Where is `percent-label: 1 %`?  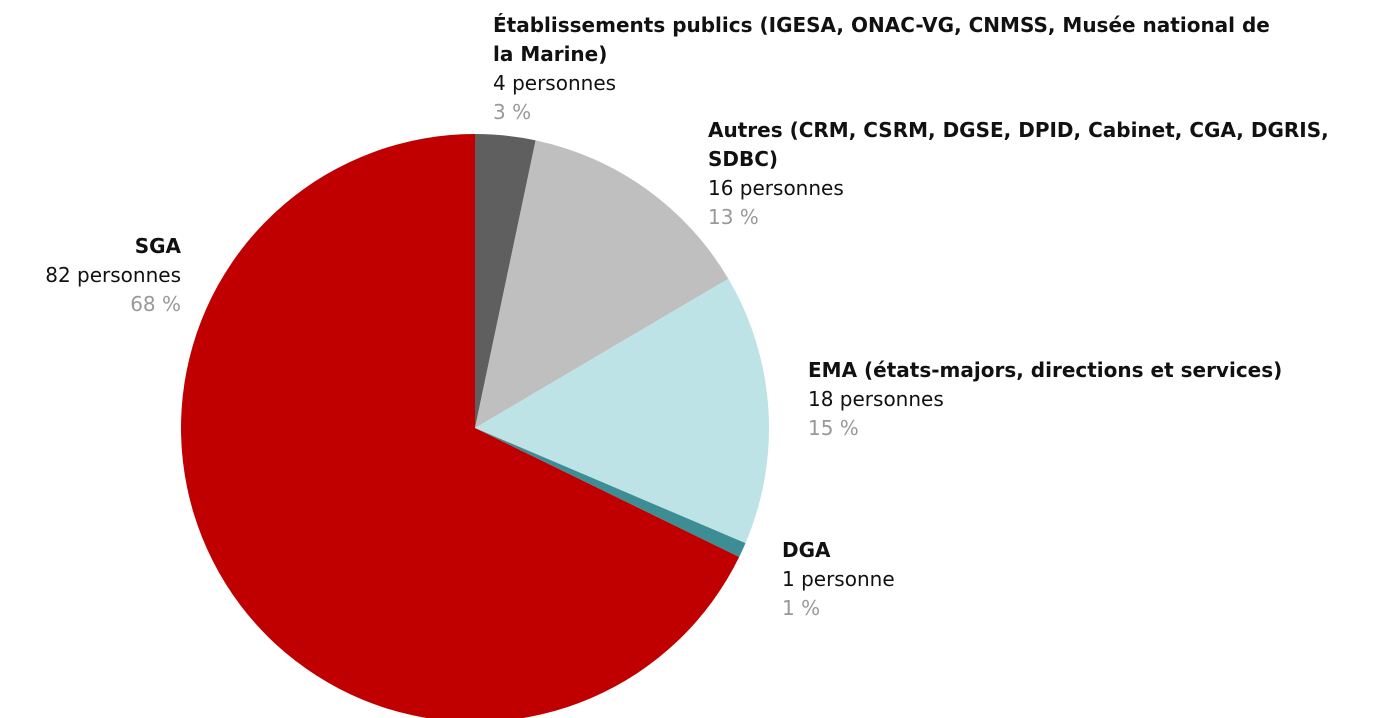
percent-label: 1 % is located at coordinates (801, 608).